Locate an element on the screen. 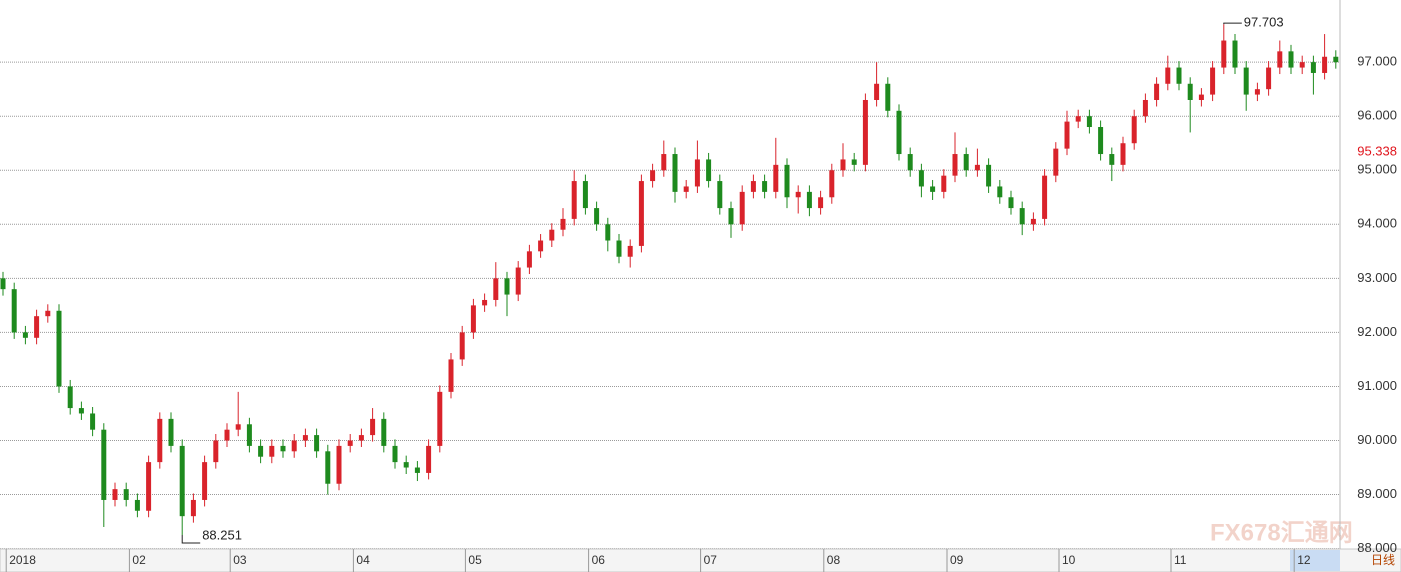 The height and width of the screenshot is (572, 1401). y-tick-label: 96.000 is located at coordinates (1377, 115).